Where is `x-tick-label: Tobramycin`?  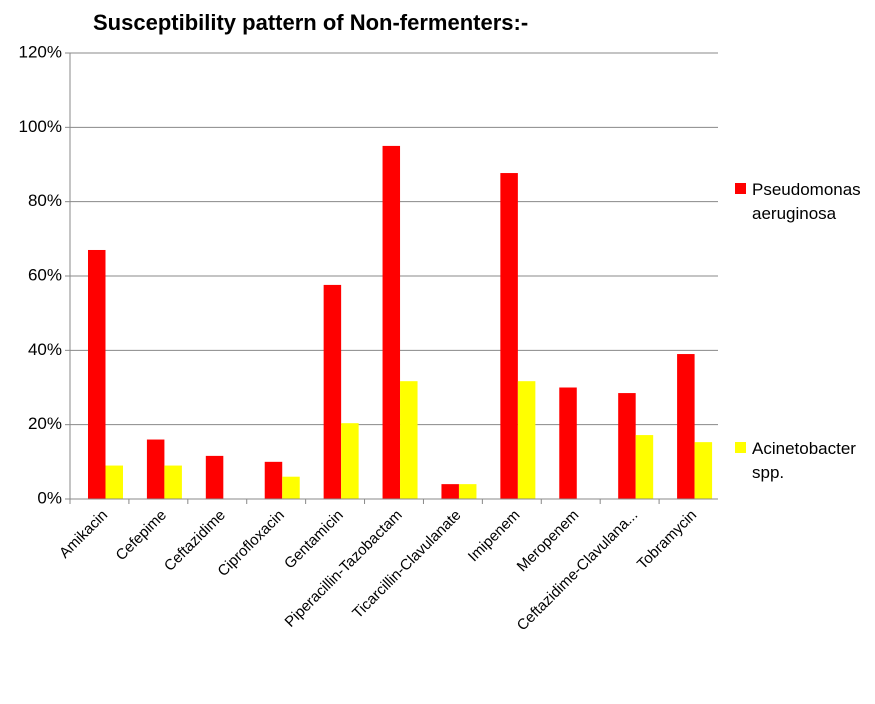 x-tick-label: Tobramycin is located at coordinates (667, 540).